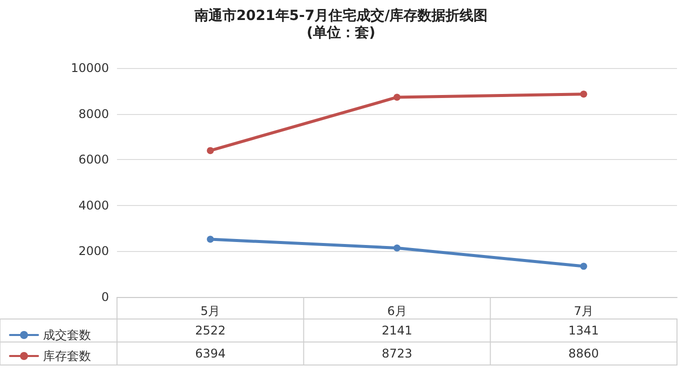 Image resolution: width=682 pixels, height=379 pixels. Describe the element at coordinates (93, 205) in the screenshot. I see `y-tick-label: 4000` at that location.